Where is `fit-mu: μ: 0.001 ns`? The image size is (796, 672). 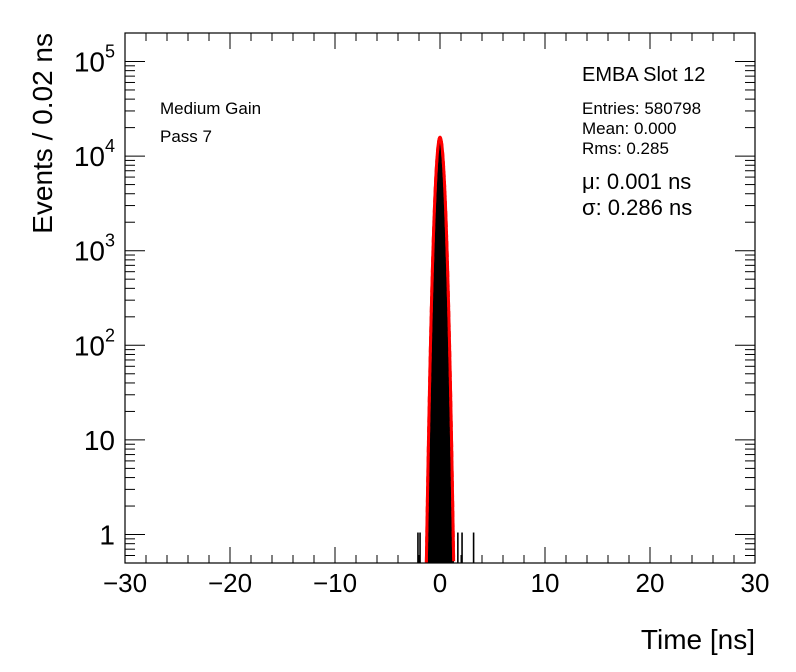
fit-mu: μ: 0.001 ns is located at coordinates (636, 181).